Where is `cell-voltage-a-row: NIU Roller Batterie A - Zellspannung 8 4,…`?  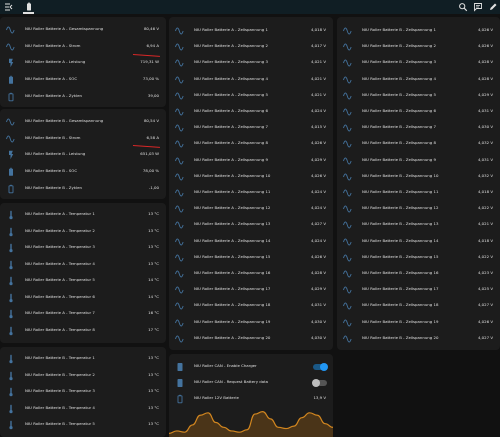 cell-voltage-a-row: NIU Roller Batterie A - Zellspannung 8 4,… is located at coordinates (251, 144).